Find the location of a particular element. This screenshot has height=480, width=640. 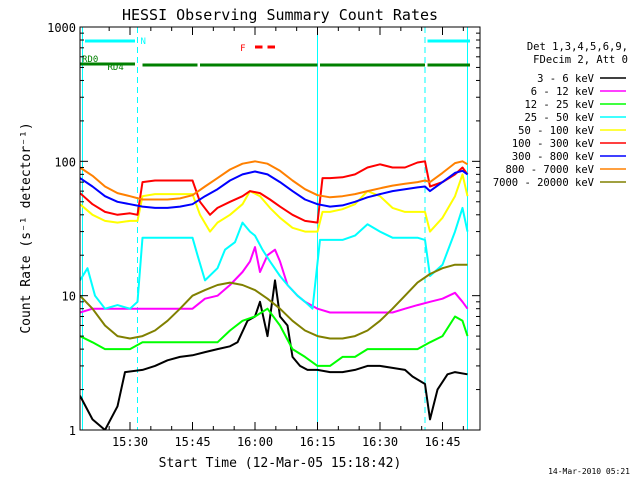

y-tick-label: 1000 is located at coordinates (61, 28).